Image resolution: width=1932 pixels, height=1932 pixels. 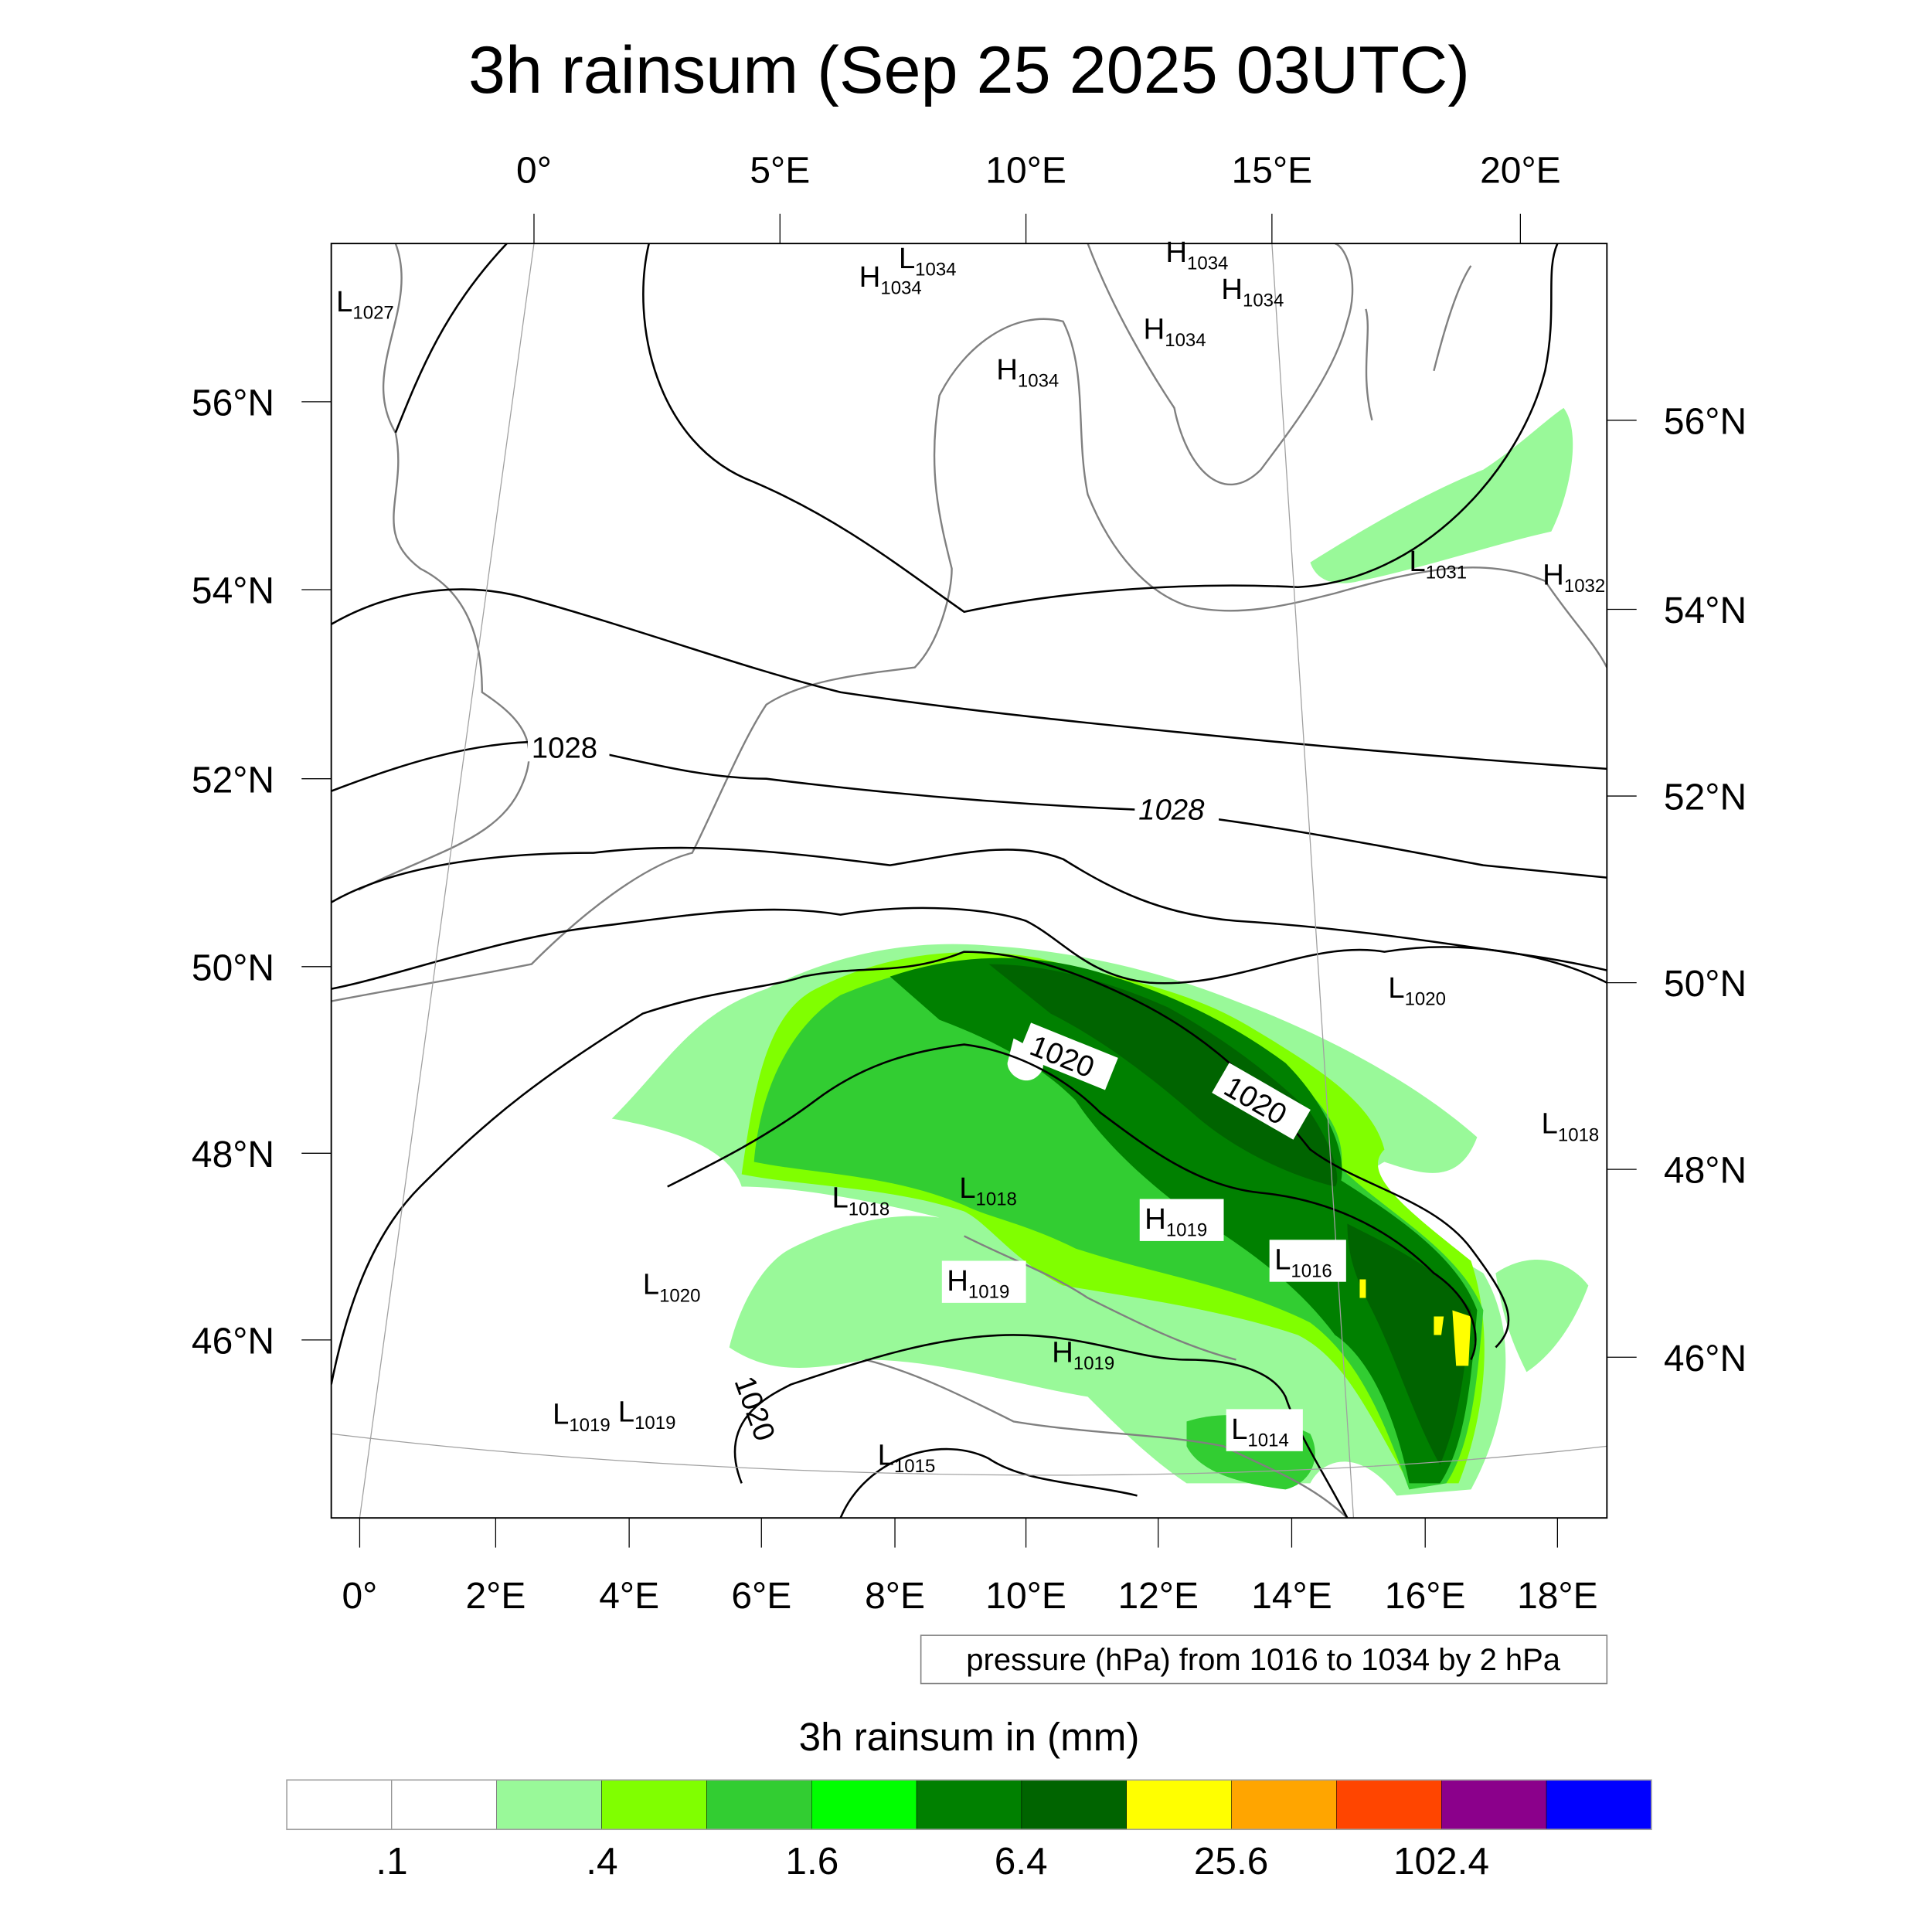 I want to click on left-lat-label: 46°N, so click(x=233, y=1341).